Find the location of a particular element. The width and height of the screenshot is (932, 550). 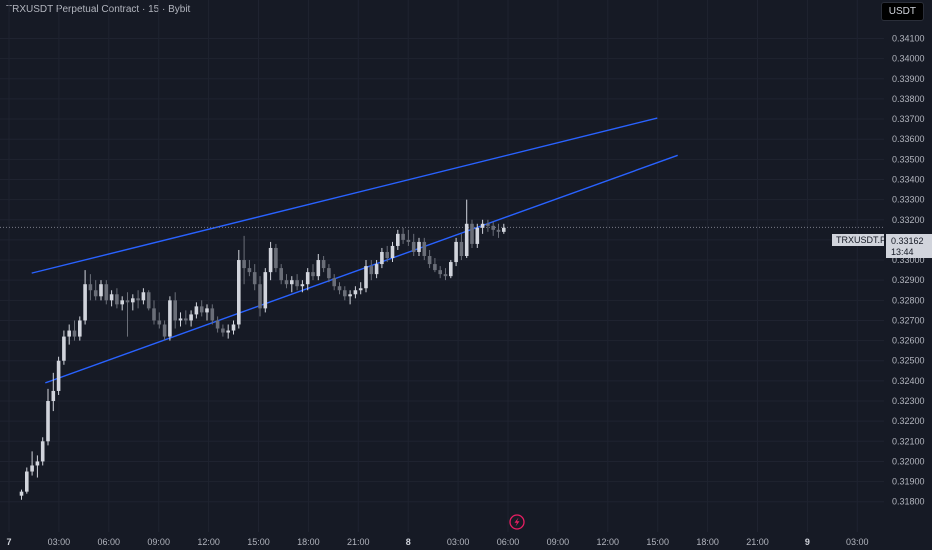

y-tick-label: 0.33700 is located at coordinates (908, 119).